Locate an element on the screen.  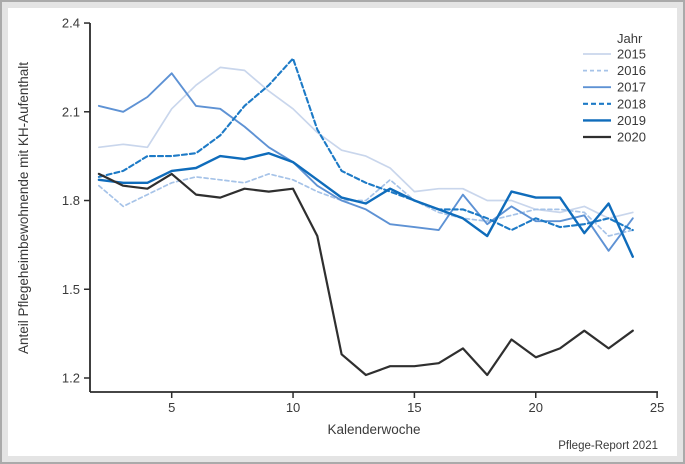
x-tick-label: 20 is located at coordinates (536, 407).